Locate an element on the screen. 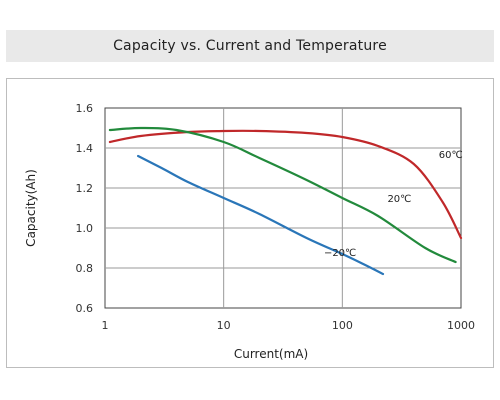  series-label: −20℃ is located at coordinates (340, 253).